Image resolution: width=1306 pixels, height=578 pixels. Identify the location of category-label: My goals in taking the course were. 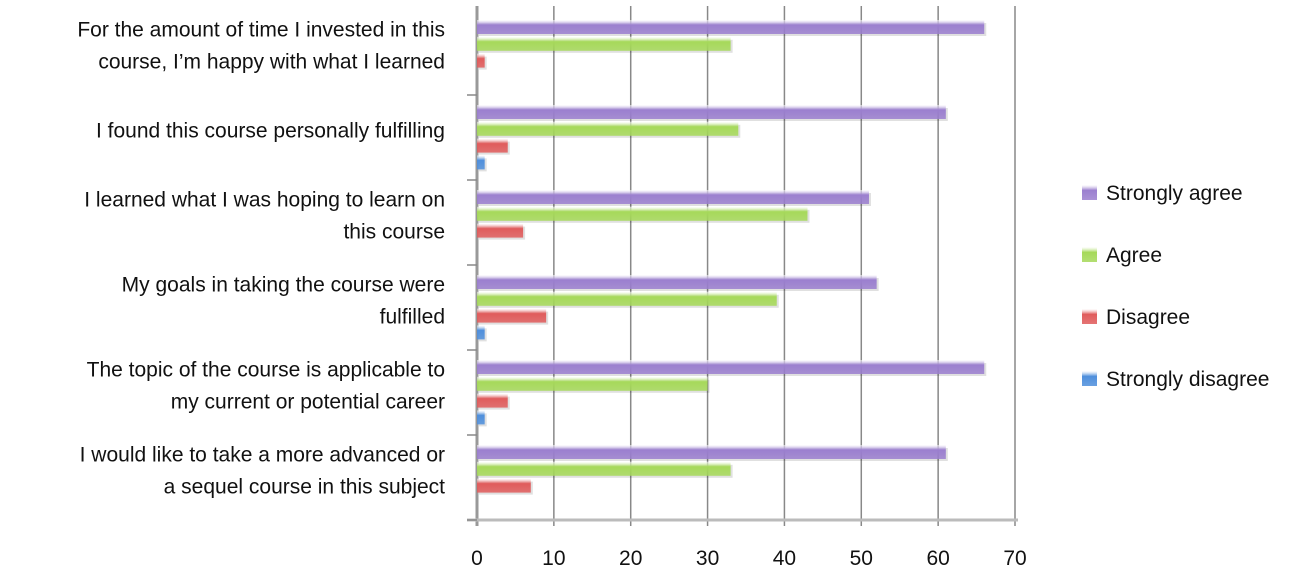
(283, 285).